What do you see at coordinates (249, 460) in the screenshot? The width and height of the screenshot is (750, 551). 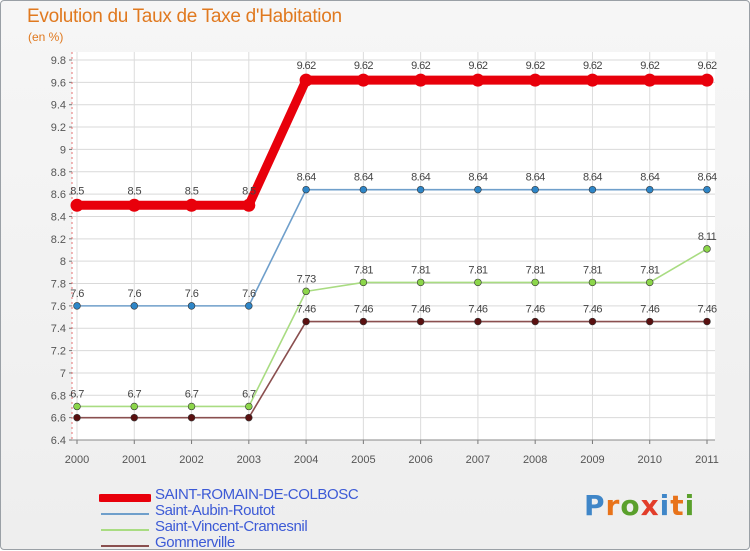 I see `x-tick-label: 2003` at bounding box center [249, 460].